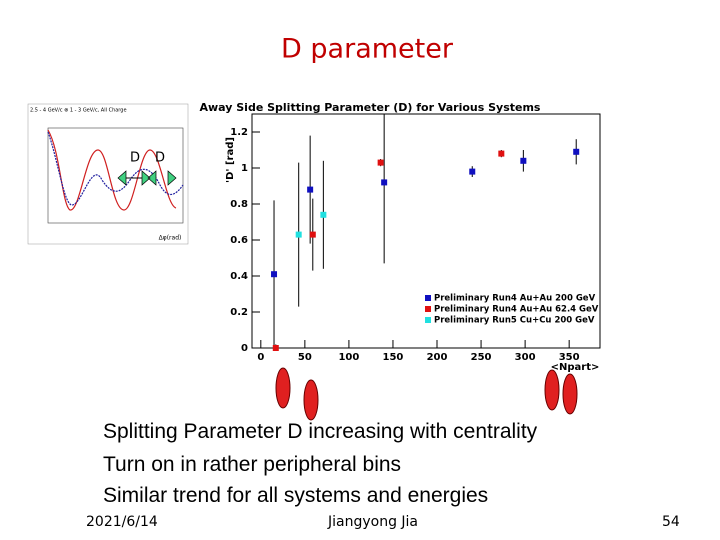 Image resolution: width=720 pixels, height=540 pixels. What do you see at coordinates (393, 357) in the screenshot?
I see `x-tick-label: 150` at bounding box center [393, 357].